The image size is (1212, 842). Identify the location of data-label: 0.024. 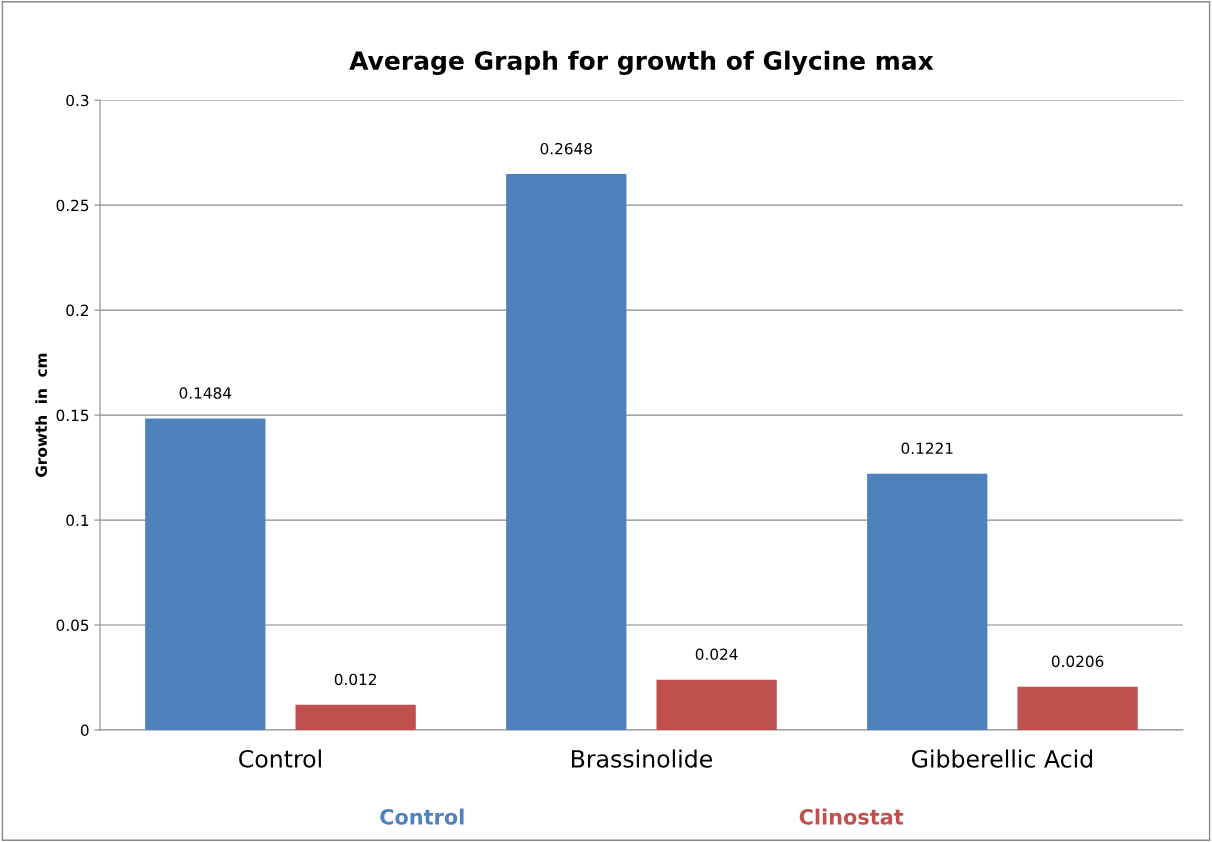
(716, 654).